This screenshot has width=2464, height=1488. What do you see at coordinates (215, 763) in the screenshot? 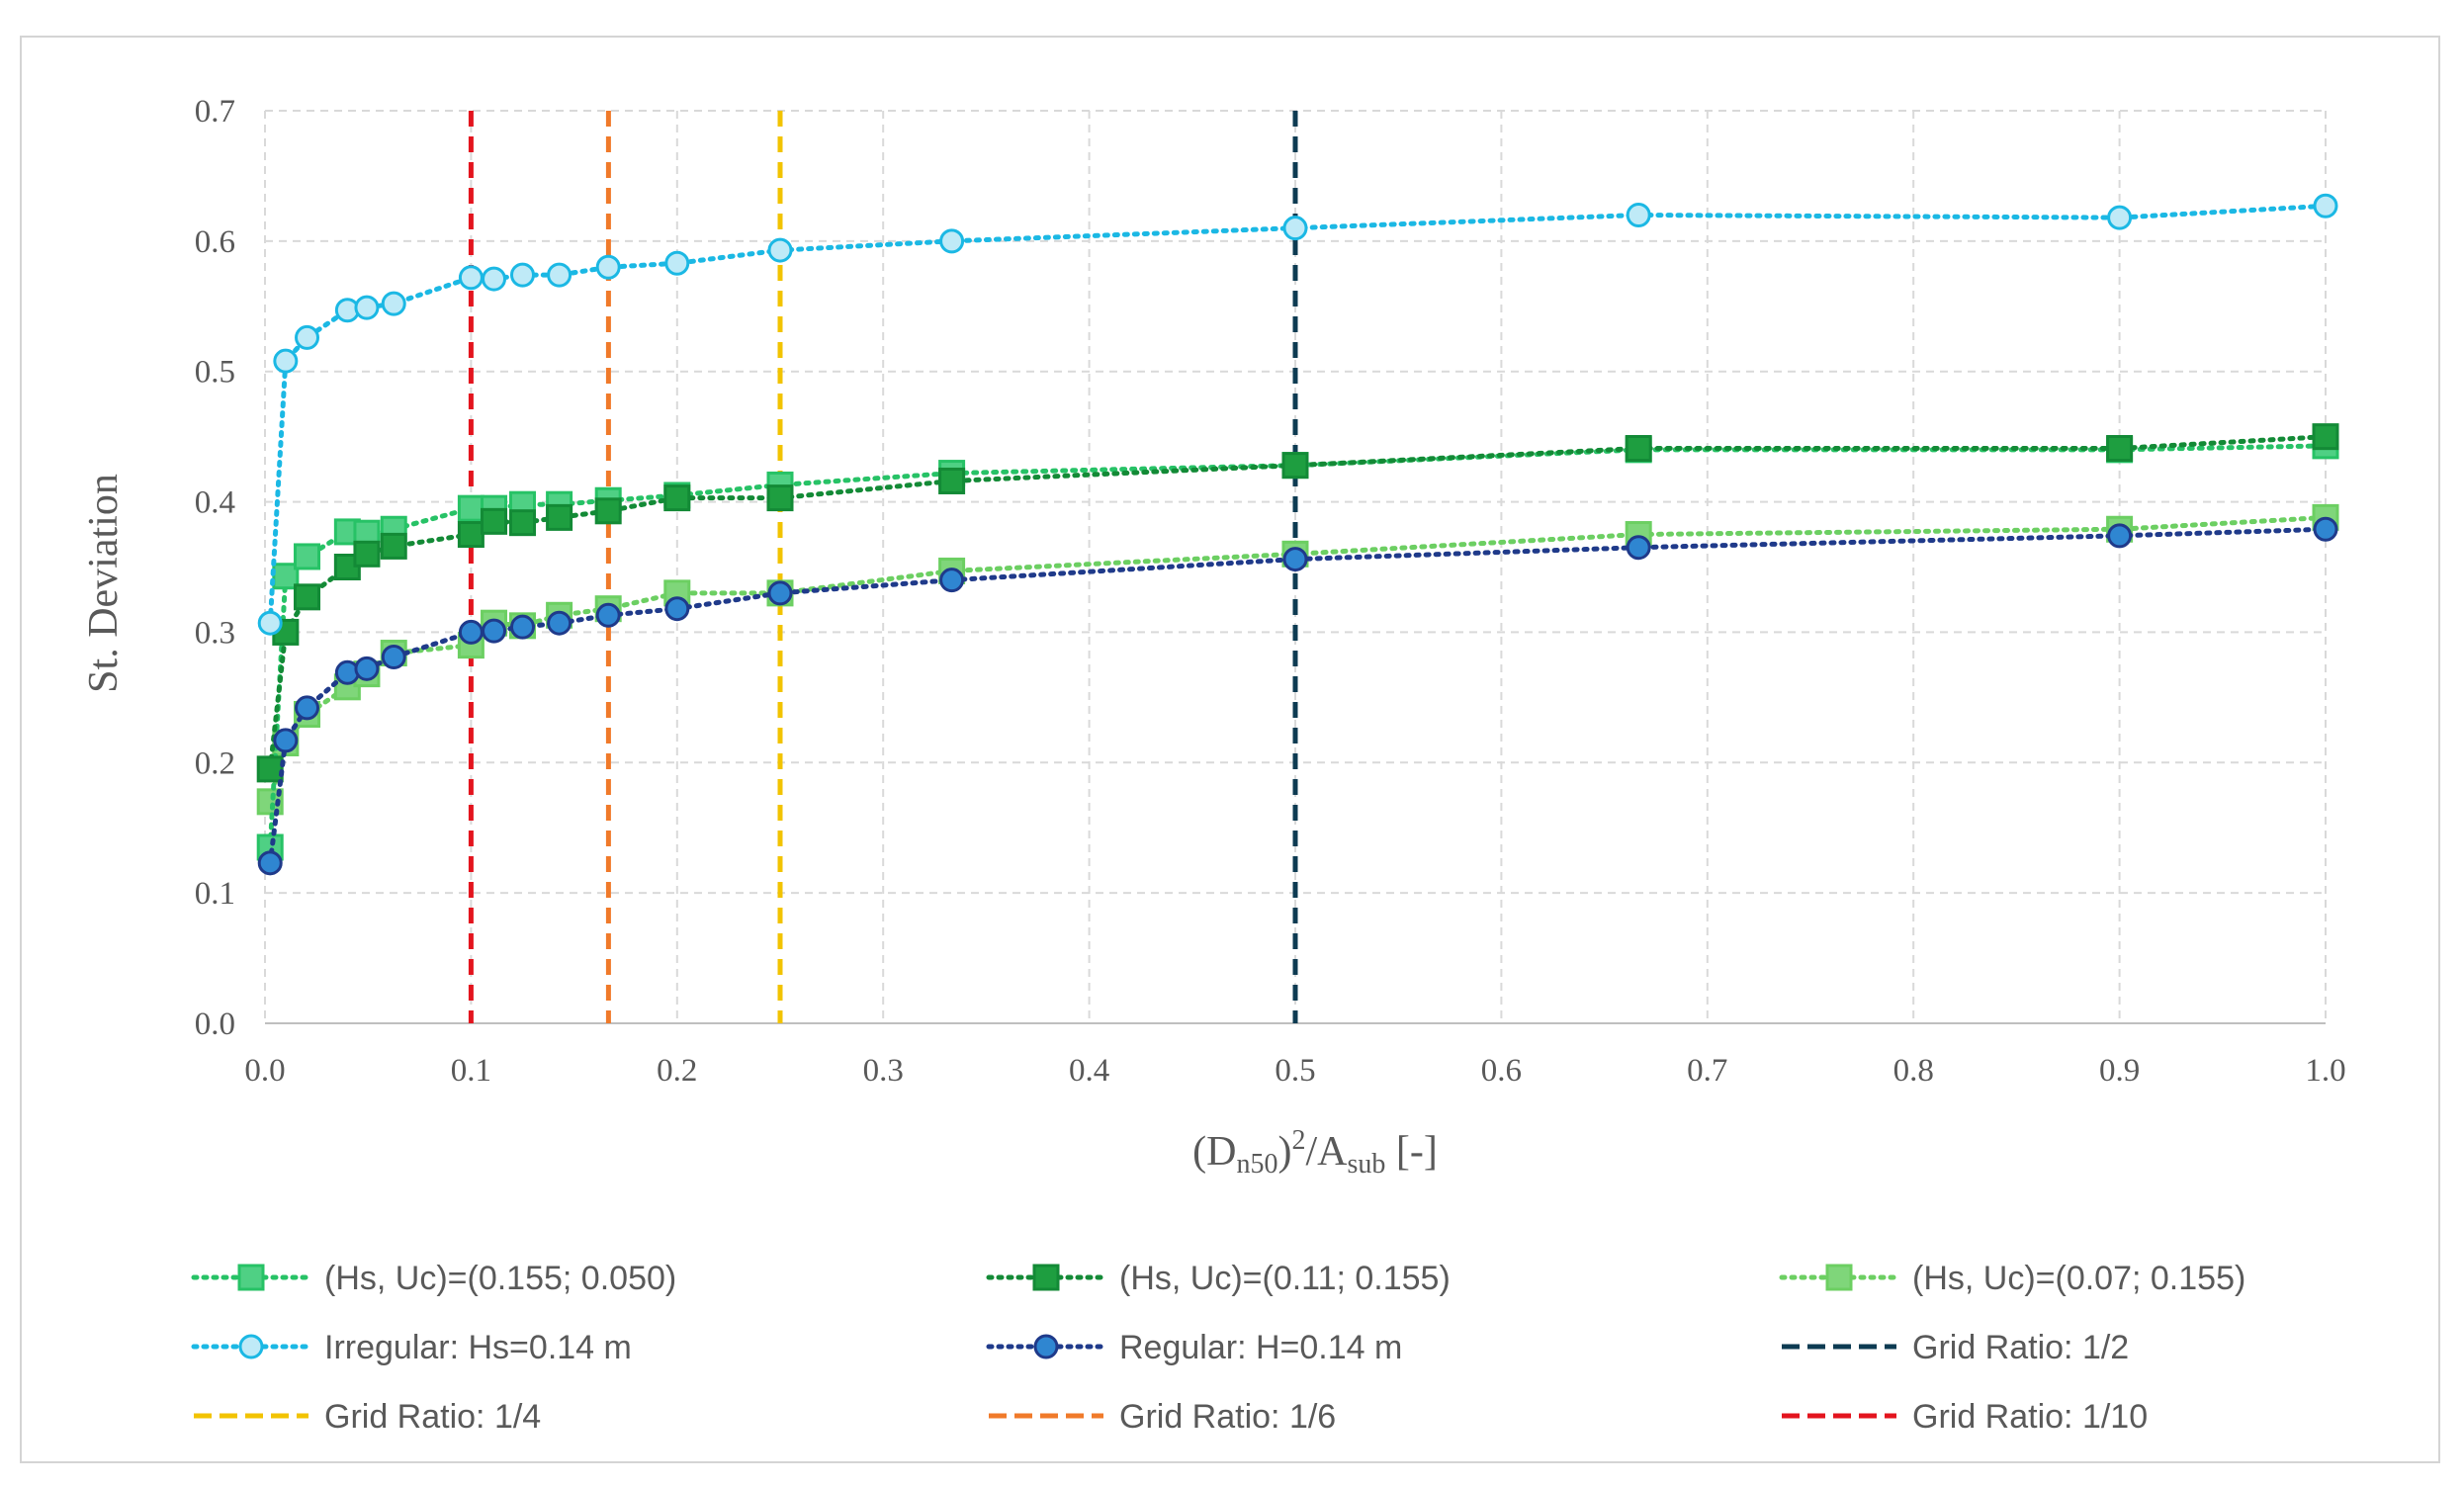
I see `y-tick-label: 0.2` at bounding box center [215, 763].